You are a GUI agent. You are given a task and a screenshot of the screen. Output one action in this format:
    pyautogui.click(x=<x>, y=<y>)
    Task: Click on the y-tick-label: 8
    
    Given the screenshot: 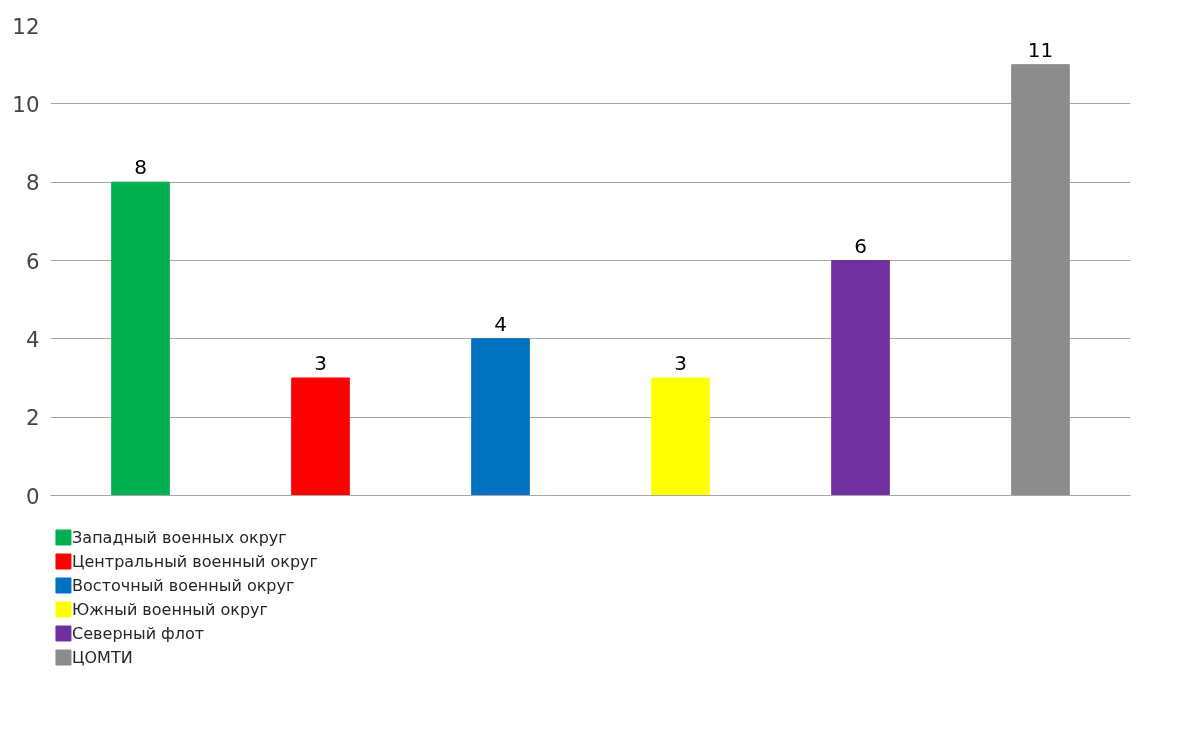 What is the action you would take?
    pyautogui.click(x=32, y=183)
    